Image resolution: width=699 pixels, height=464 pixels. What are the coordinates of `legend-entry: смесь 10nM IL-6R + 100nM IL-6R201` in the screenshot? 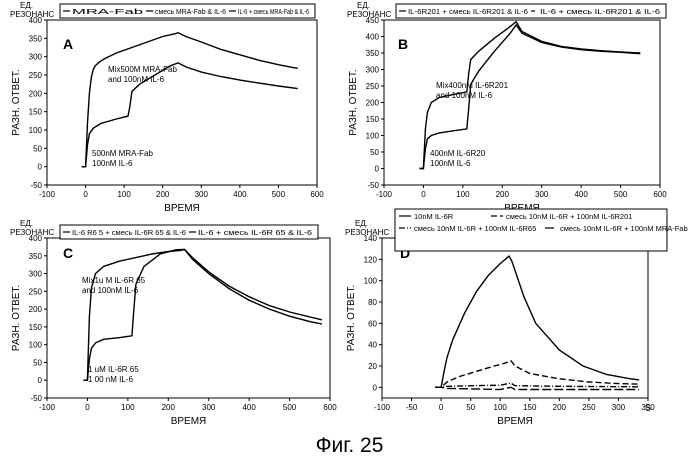 It's located at (569, 216).